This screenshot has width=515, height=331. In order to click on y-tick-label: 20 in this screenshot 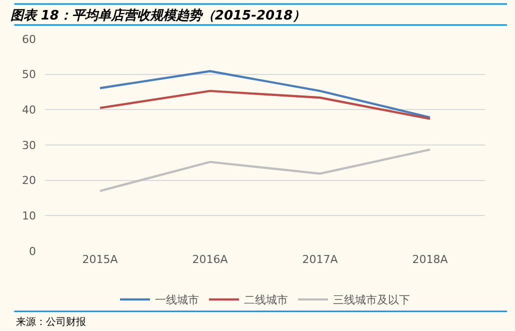, I will do `click(29, 181)`.